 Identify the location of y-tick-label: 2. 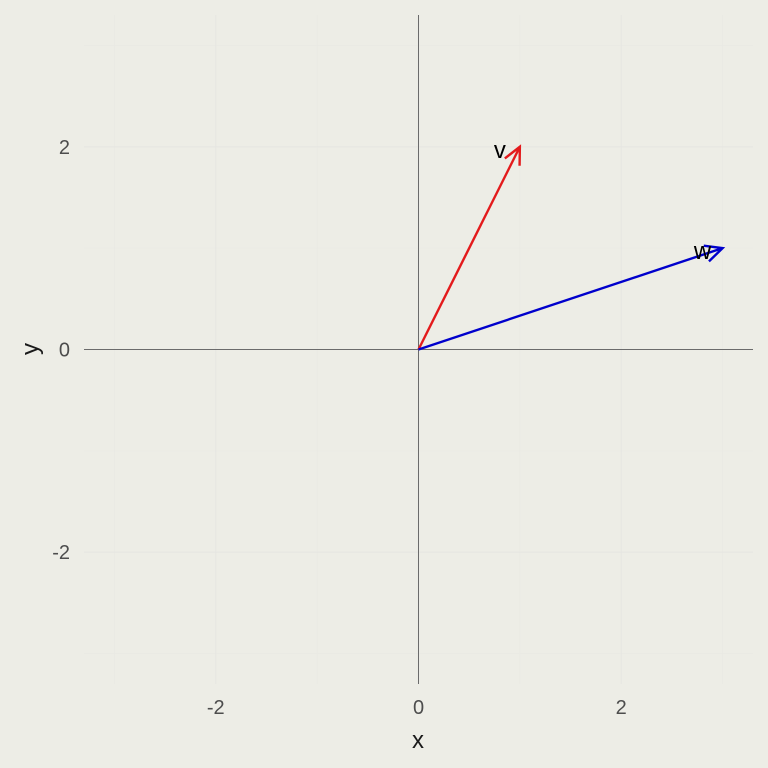
(64, 148).